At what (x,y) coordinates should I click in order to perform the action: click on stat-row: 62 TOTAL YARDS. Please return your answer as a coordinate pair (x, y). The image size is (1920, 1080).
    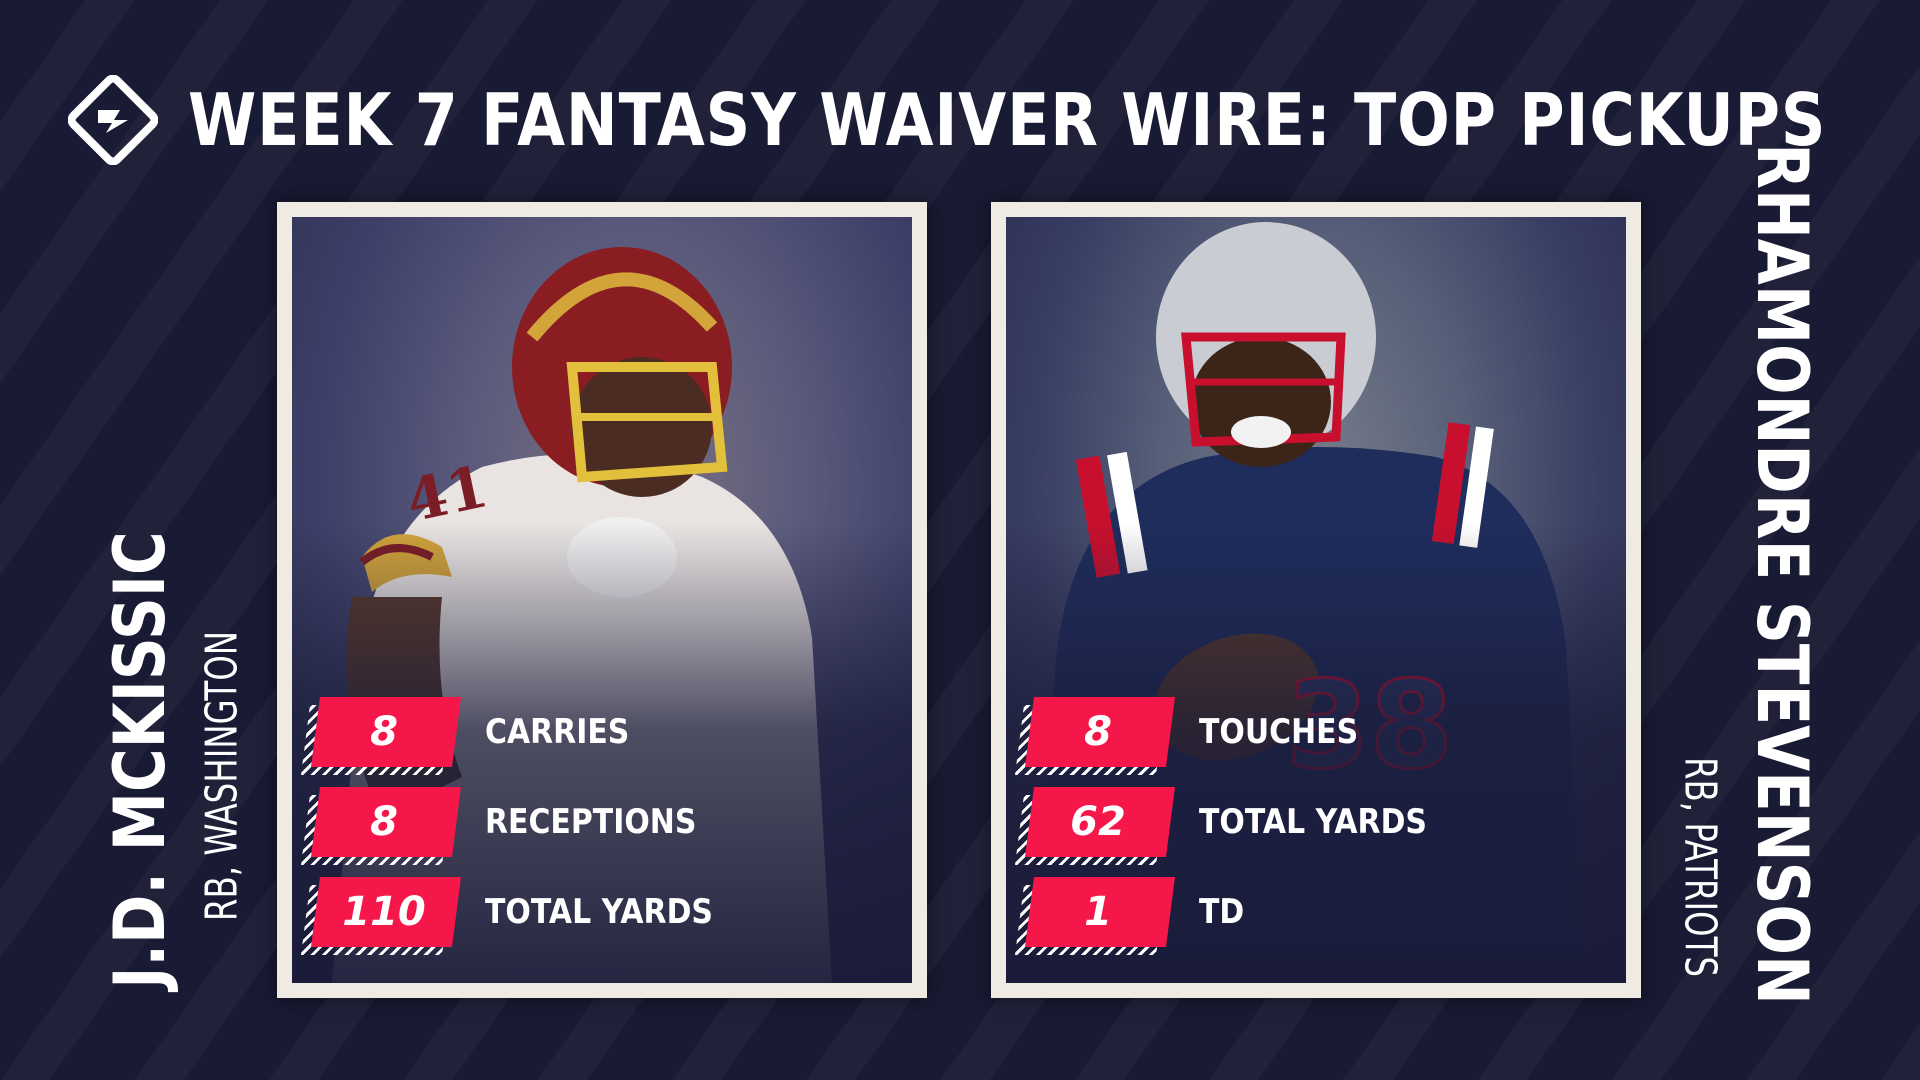
    Looking at the image, I should click on (1236, 822).